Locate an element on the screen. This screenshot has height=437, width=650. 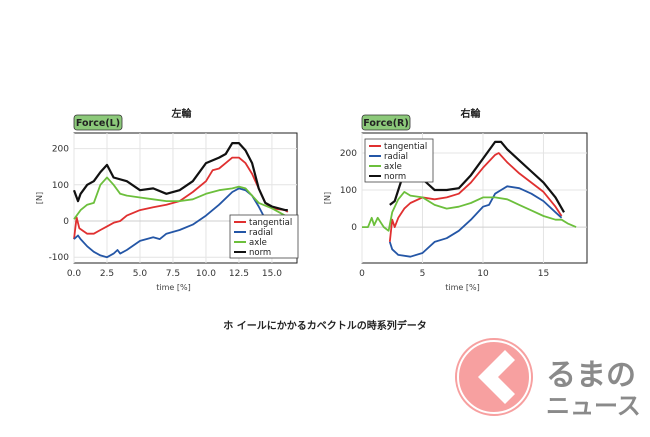
chart-title: 左輪 is located at coordinates (182, 113).